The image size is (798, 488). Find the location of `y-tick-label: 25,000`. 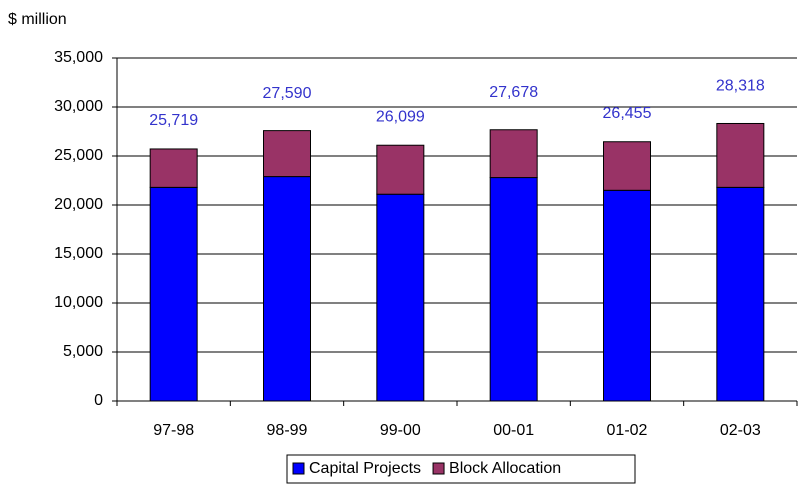

y-tick-label: 25,000 is located at coordinates (78, 155).